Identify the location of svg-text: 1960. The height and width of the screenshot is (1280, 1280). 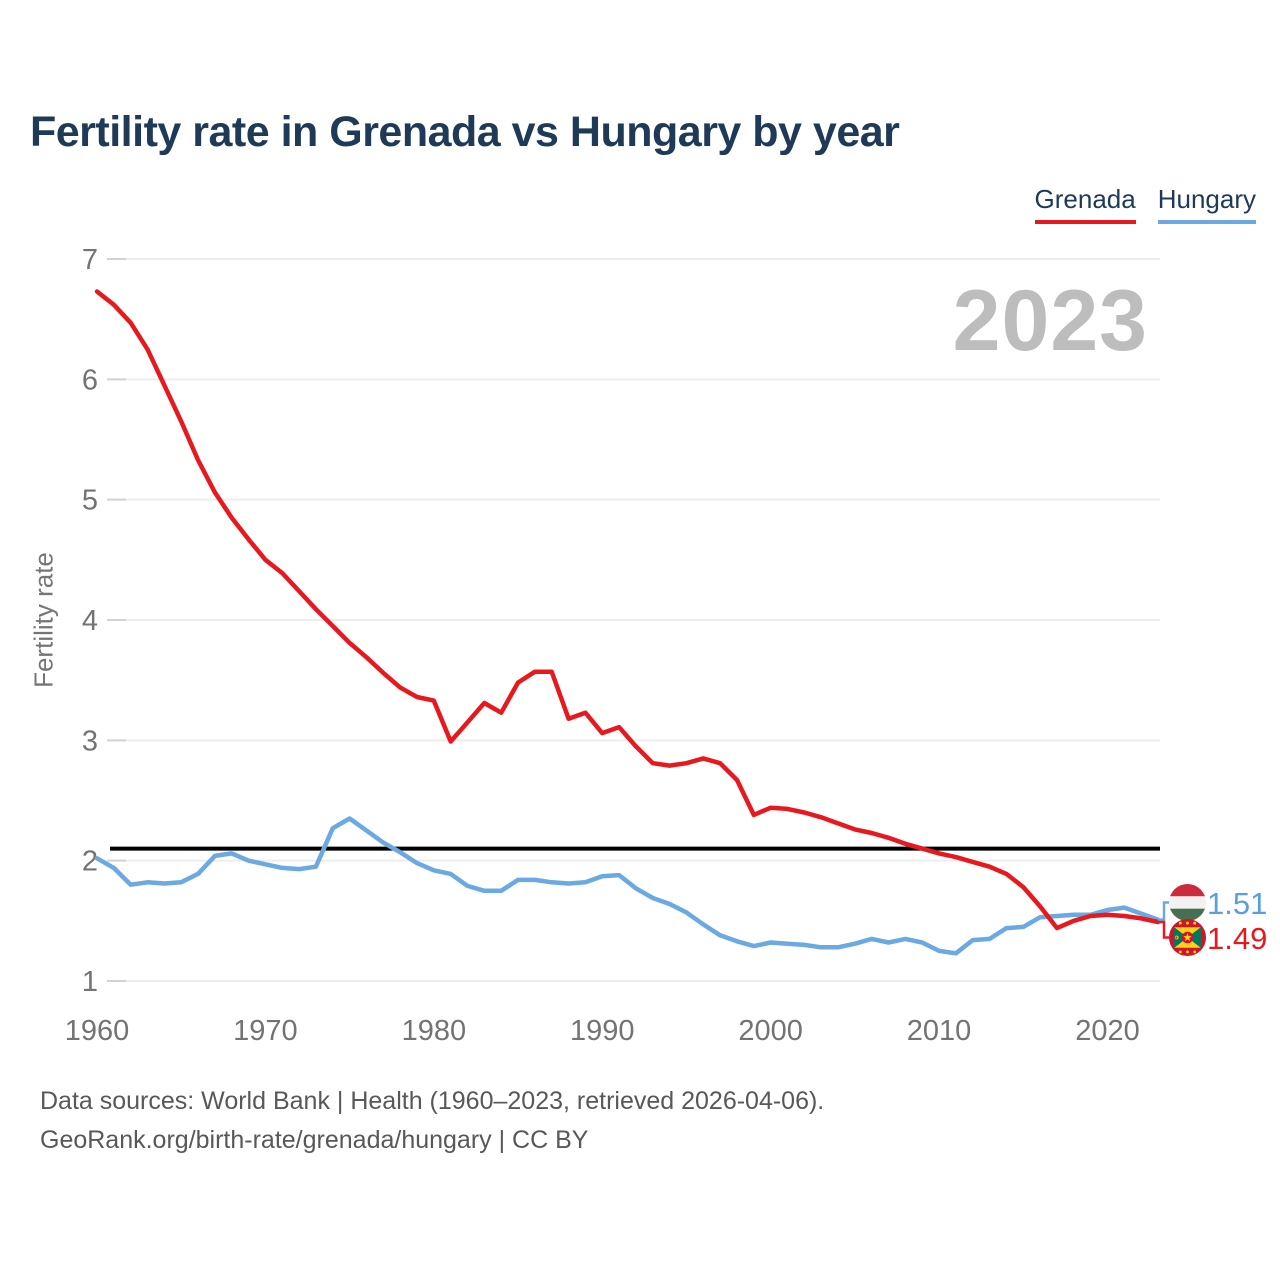
(97, 1031).